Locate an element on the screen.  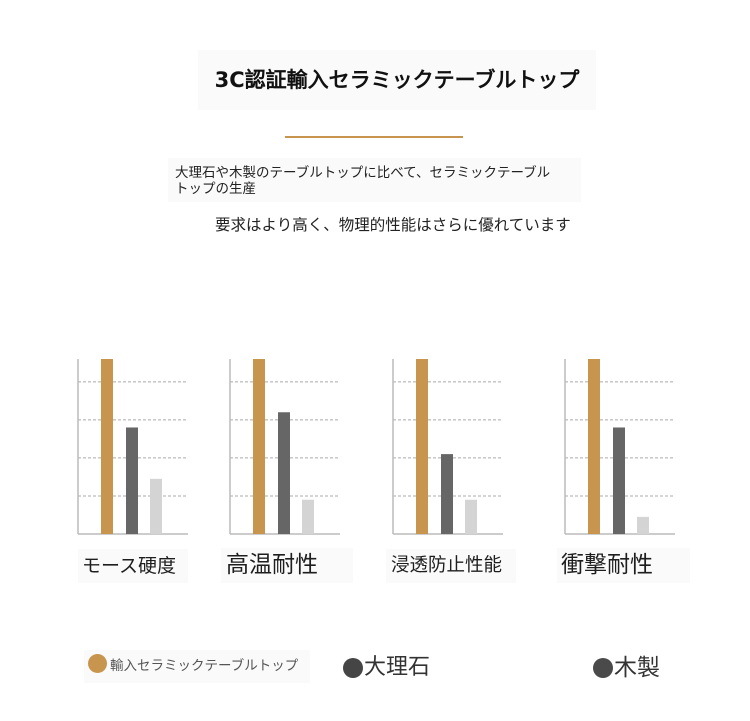
page-title: 3C認証輸入セラミックテーブルトップ is located at coordinates (397, 80).